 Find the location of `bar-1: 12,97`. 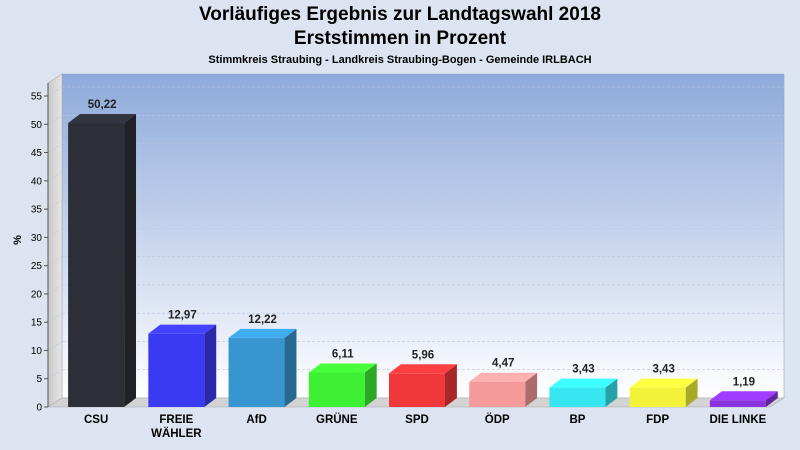

bar-1: 12,97 is located at coordinates (182, 358).